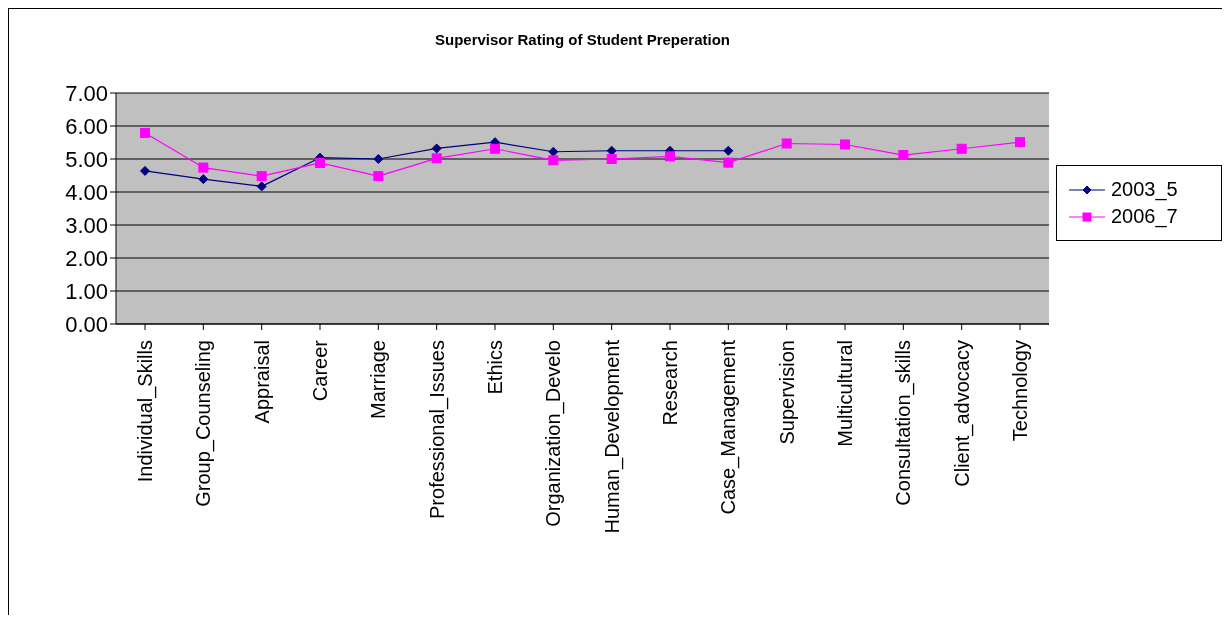 The height and width of the screenshot is (623, 1230). I want to click on y-tick-label: 3.00, so click(86, 225).